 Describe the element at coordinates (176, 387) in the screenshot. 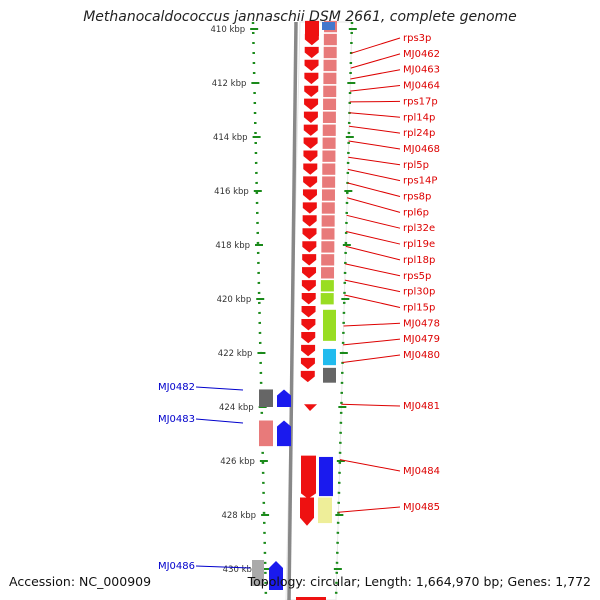

I see `gene-label-mj0482: MJ0482` at that location.